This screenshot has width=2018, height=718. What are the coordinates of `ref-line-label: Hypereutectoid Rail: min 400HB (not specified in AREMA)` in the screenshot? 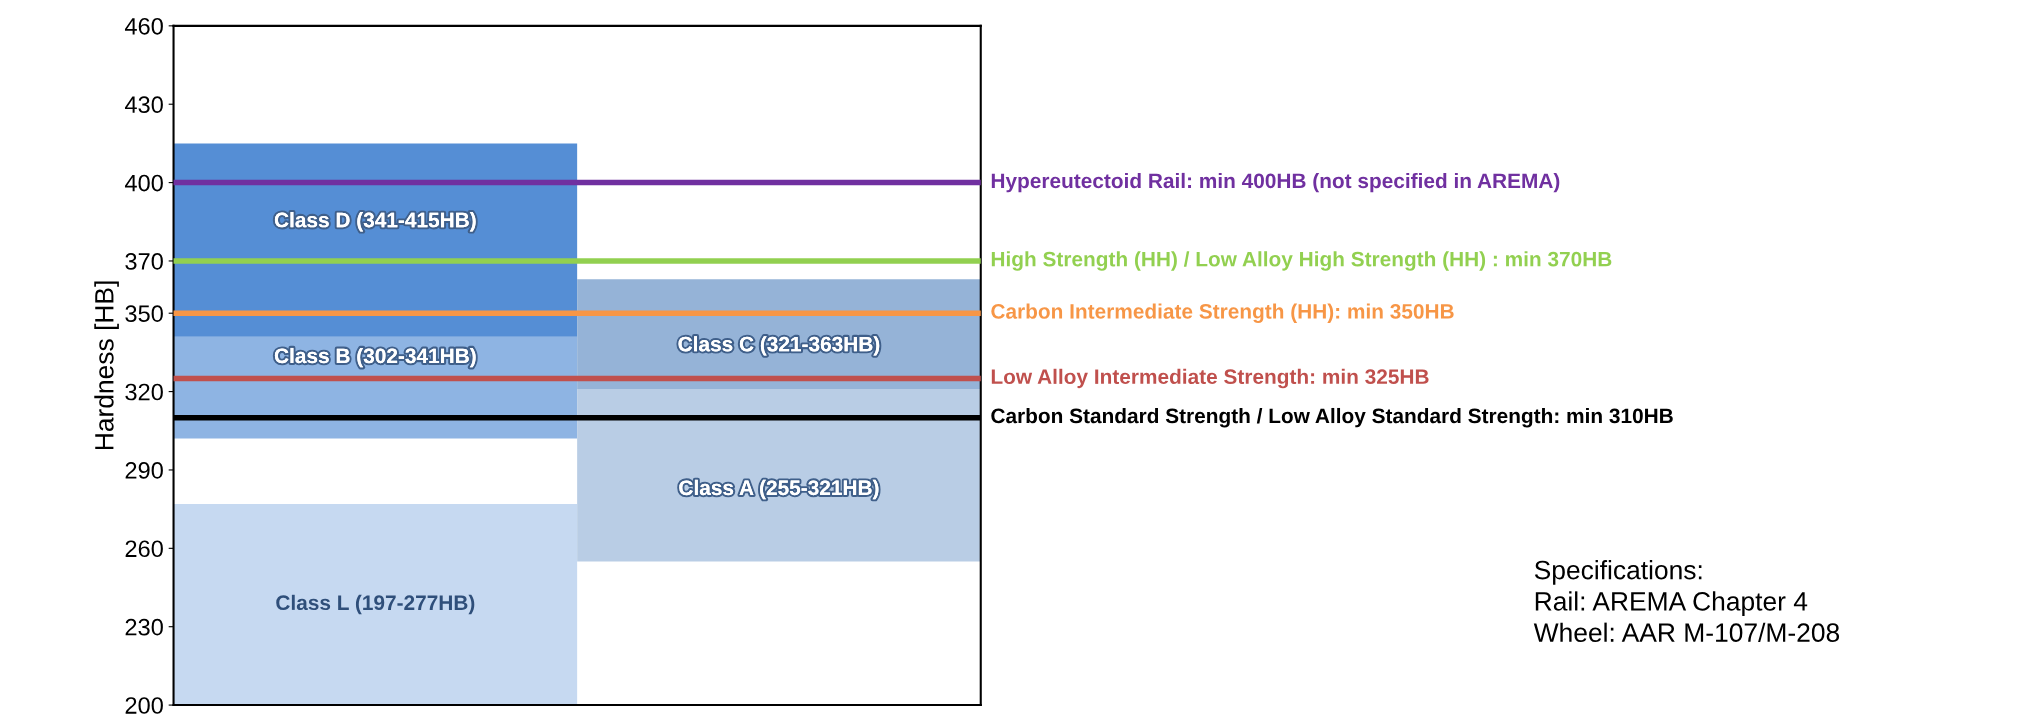 It's located at (1275, 182).